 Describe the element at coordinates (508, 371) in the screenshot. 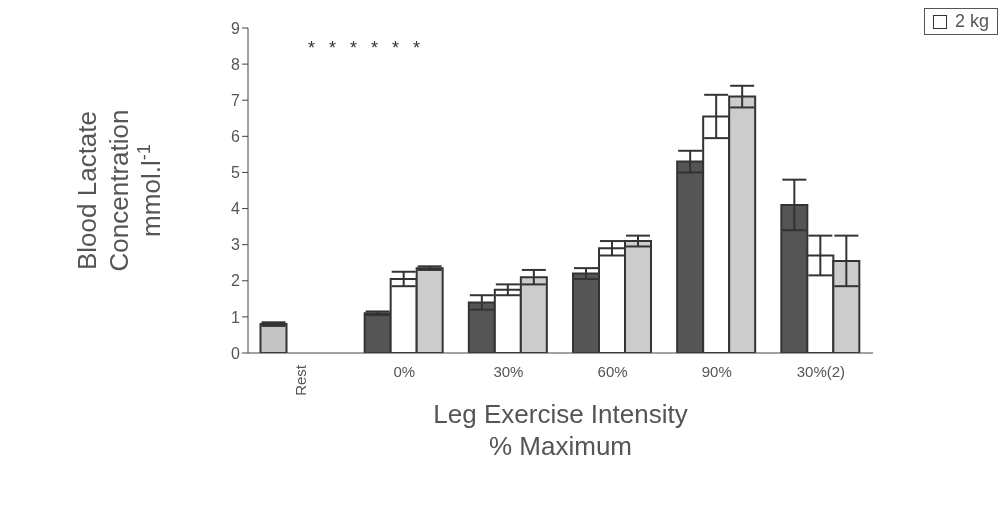

I see `x-tick-label: 30%` at that location.